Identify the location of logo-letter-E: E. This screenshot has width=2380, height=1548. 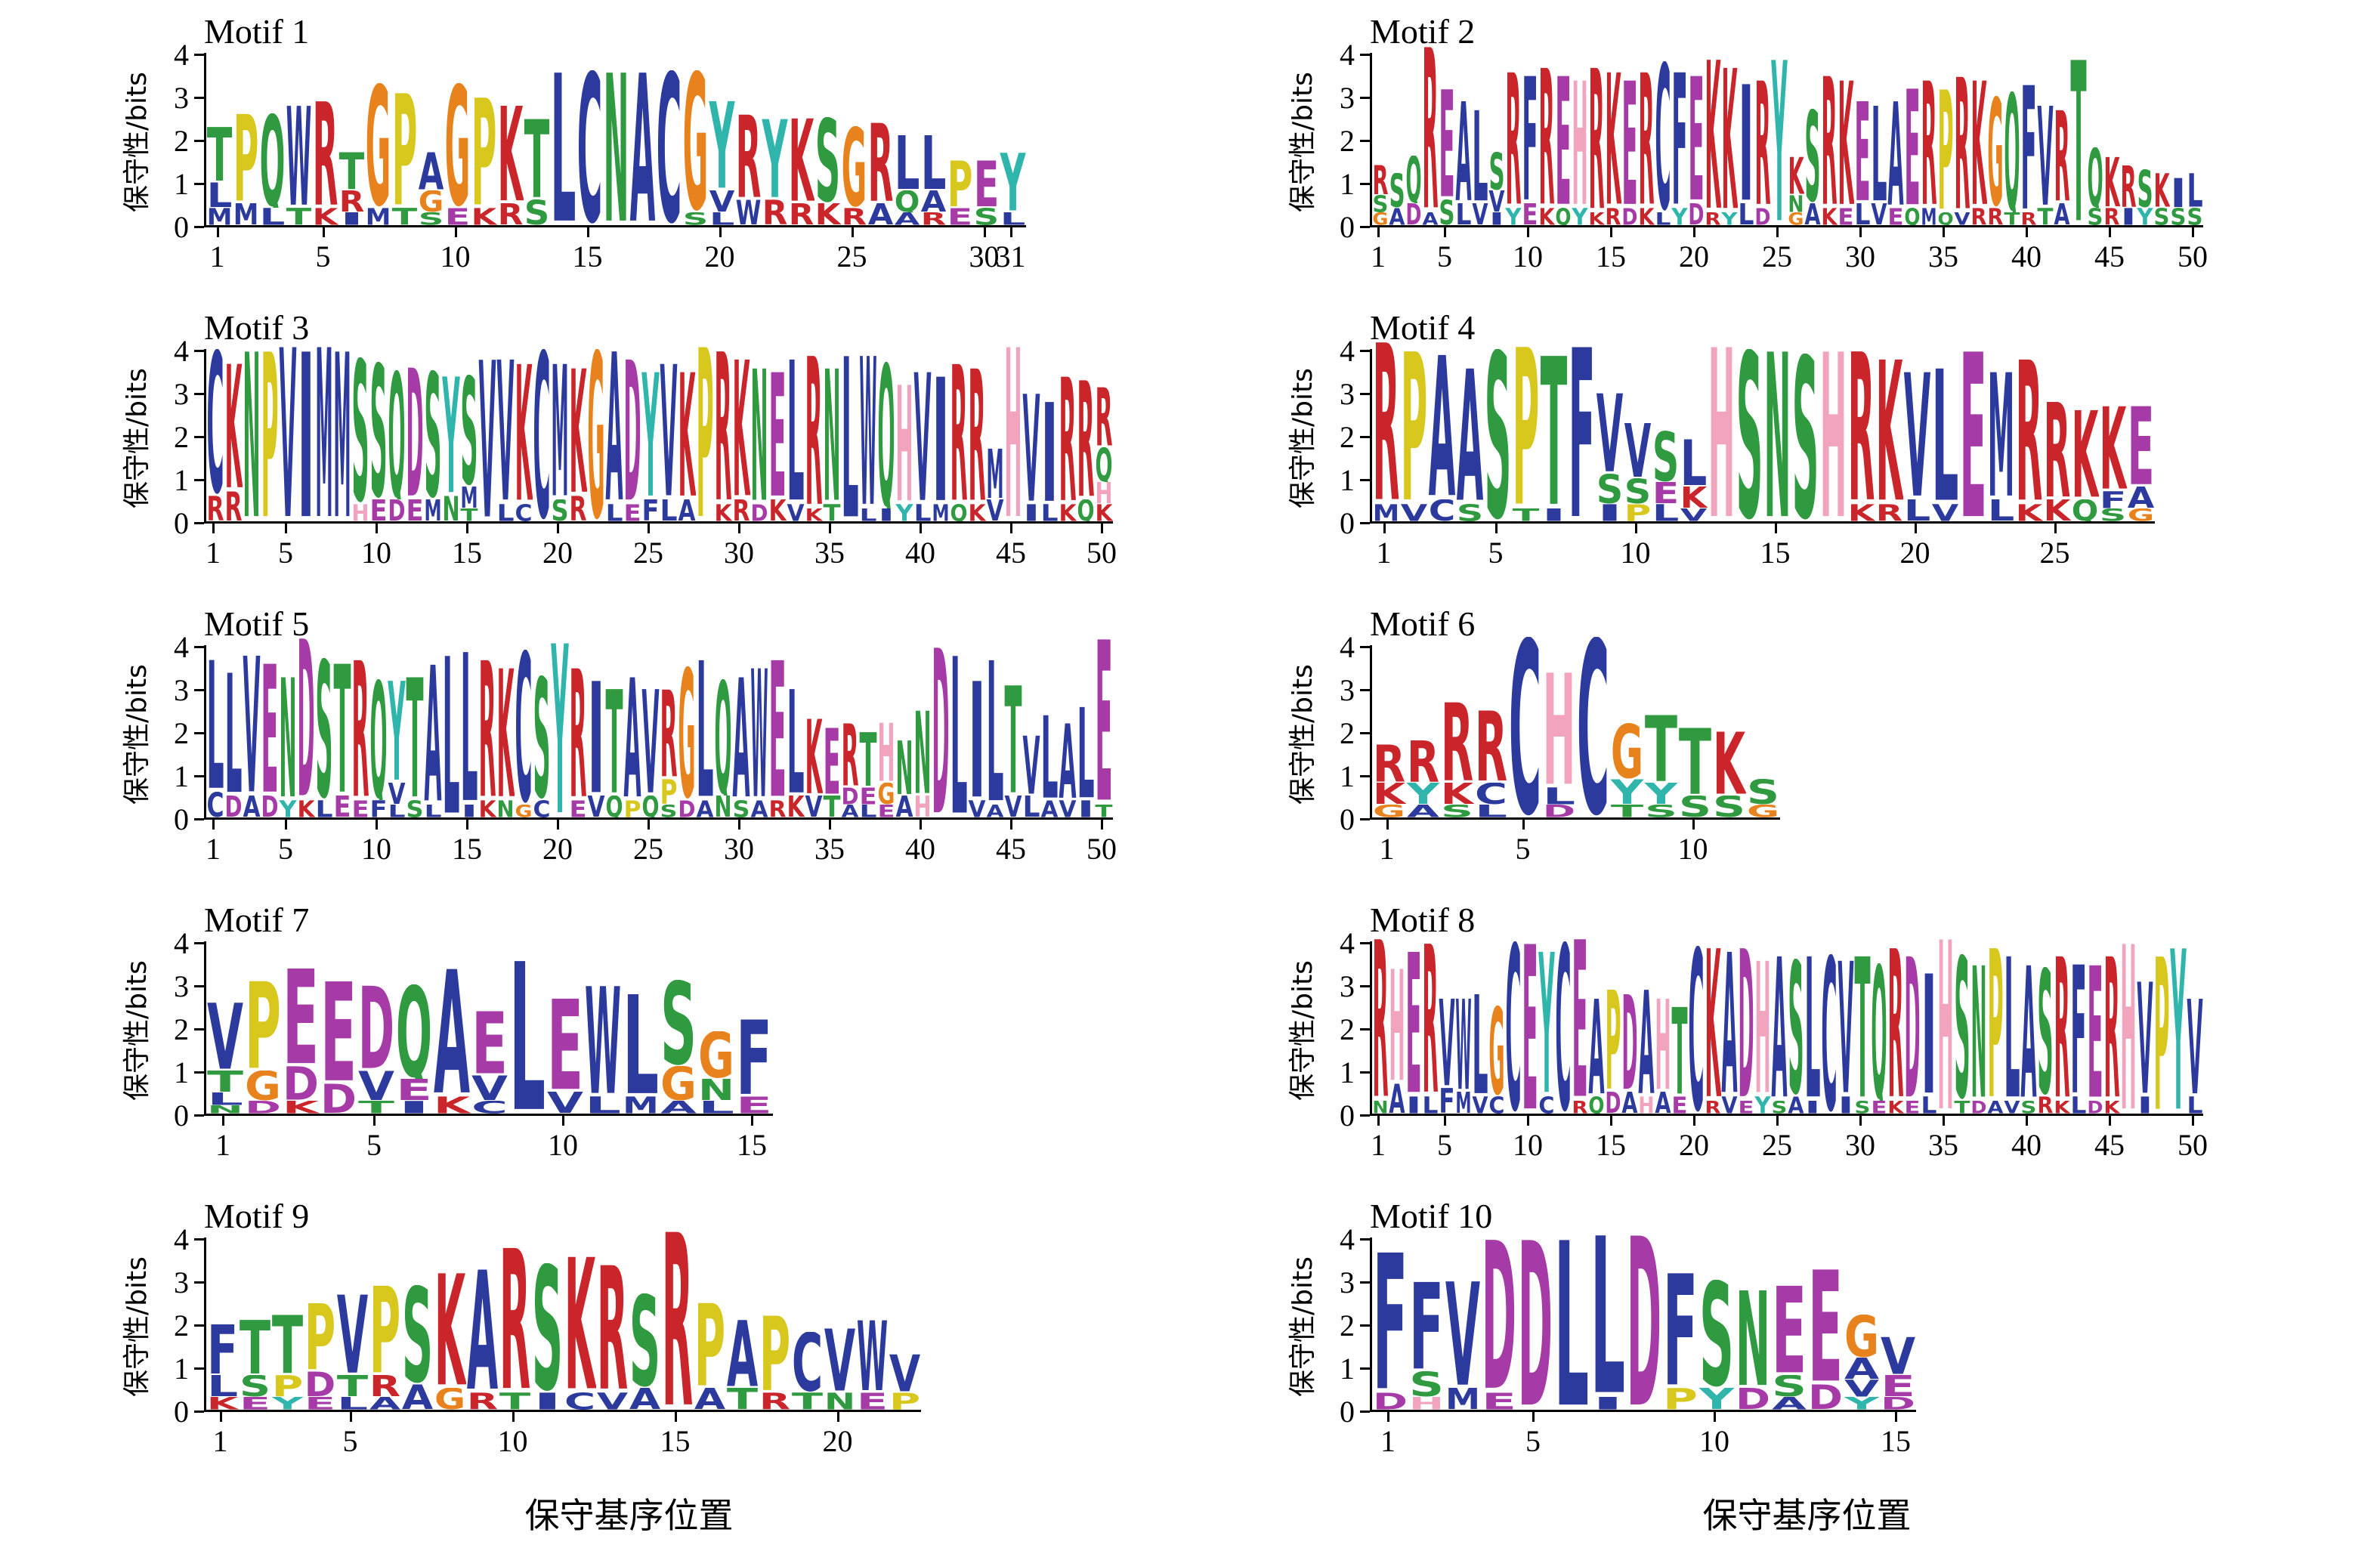
(414, 510).